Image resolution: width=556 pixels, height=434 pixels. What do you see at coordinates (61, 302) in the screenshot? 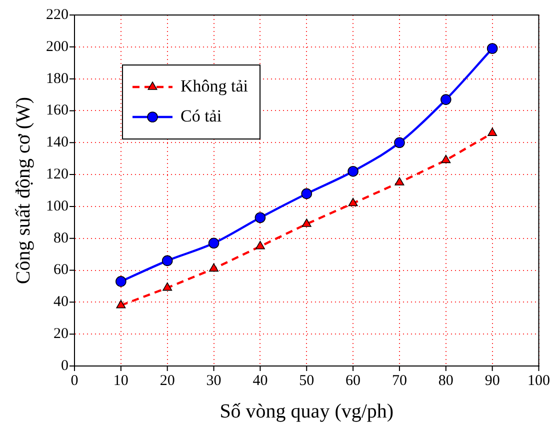
I see `y-tick-label: 40` at bounding box center [61, 302].